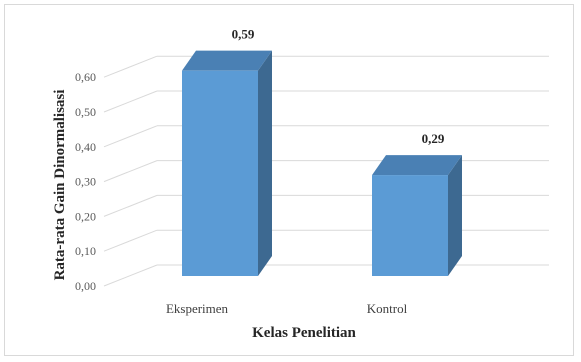 This screenshot has height=362, width=581. I want to click on y-tick-label: 0,10, so click(85, 251).